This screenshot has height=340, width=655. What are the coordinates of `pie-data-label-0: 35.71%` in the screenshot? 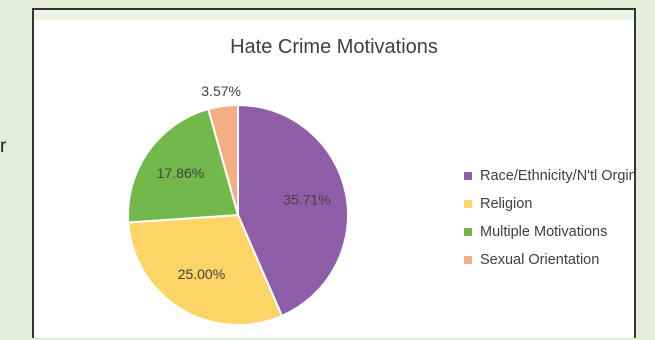 It's located at (306, 199).